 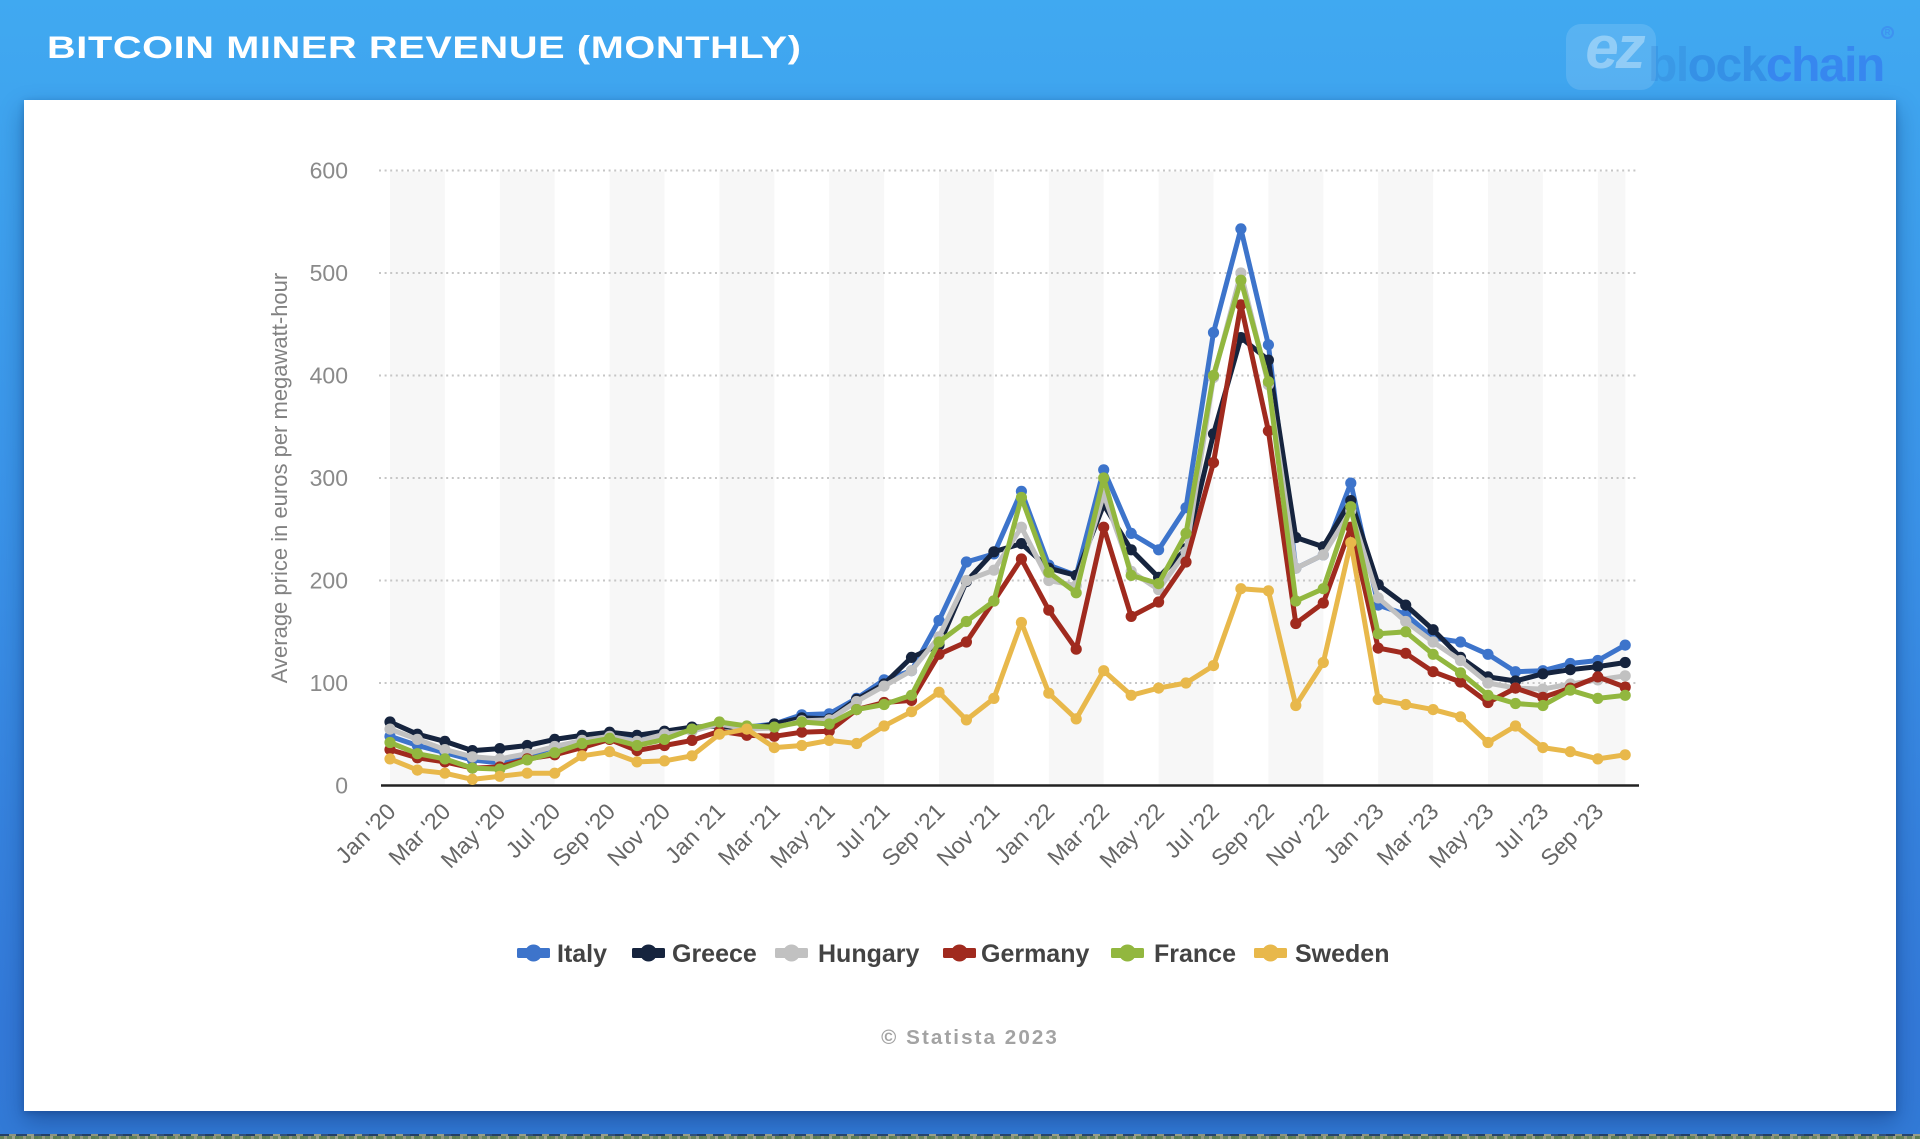 I want to click on svg-text: 200, so click(x=329, y=581).